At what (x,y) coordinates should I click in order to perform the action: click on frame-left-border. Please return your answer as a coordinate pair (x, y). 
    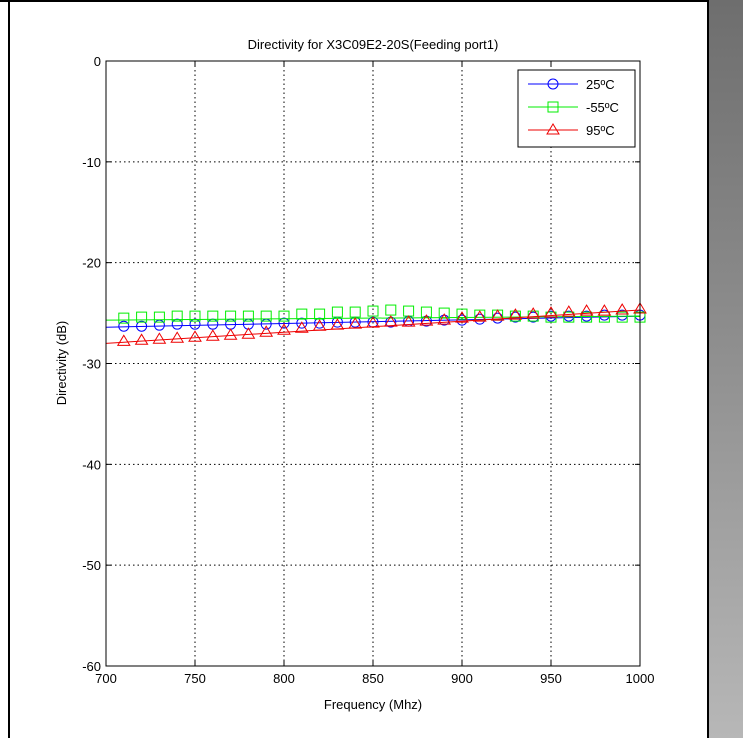
    Looking at the image, I should click on (9, 369).